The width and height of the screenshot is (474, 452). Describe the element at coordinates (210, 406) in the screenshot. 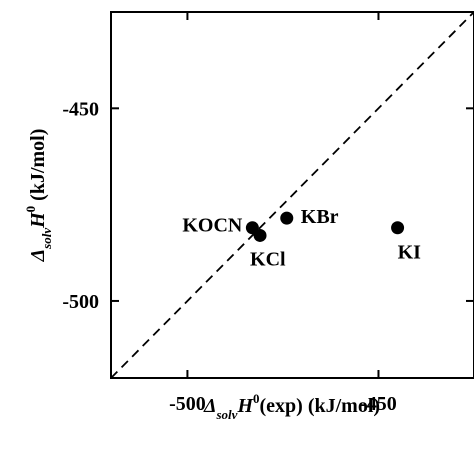

I see `x-axis-title-delta: Δ` at that location.